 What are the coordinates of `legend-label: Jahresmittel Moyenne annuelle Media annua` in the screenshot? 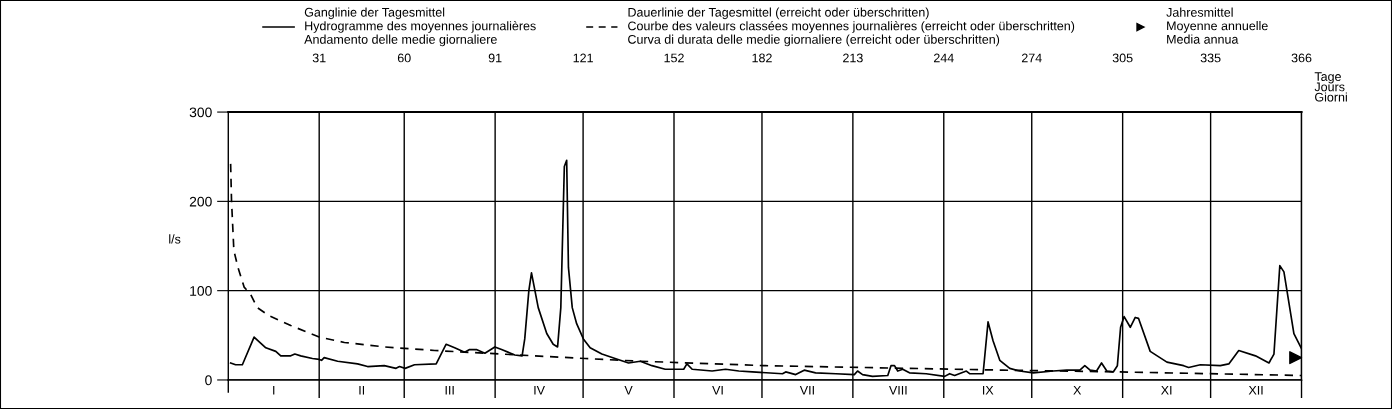 It's located at (1217, 25).